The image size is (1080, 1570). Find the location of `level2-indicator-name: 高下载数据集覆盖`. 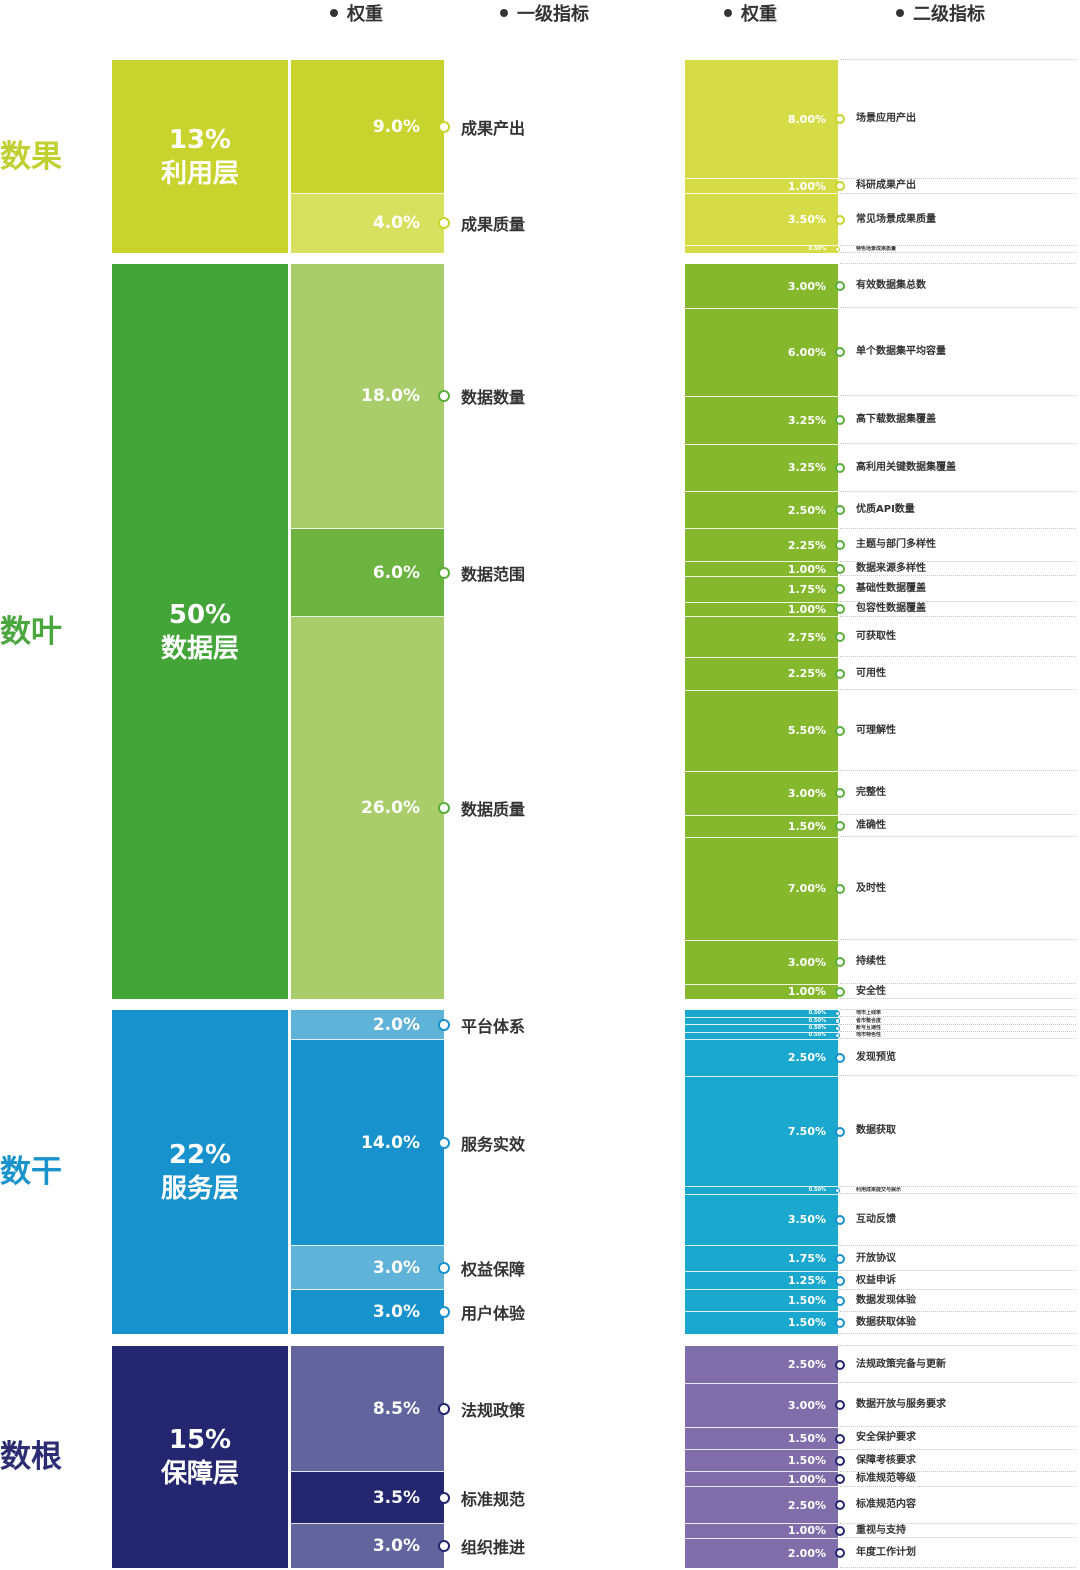

level2-indicator-name: 高下载数据集覆盖 is located at coordinates (896, 420).